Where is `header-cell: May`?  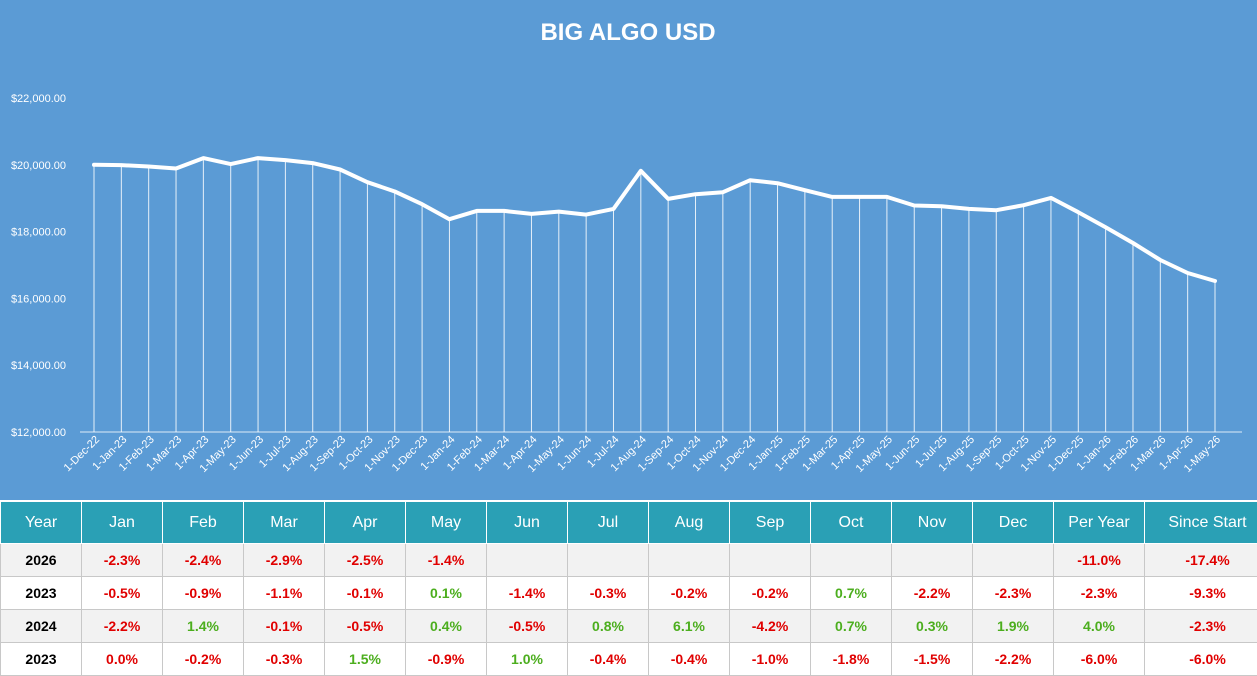 header-cell: May is located at coordinates (446, 523).